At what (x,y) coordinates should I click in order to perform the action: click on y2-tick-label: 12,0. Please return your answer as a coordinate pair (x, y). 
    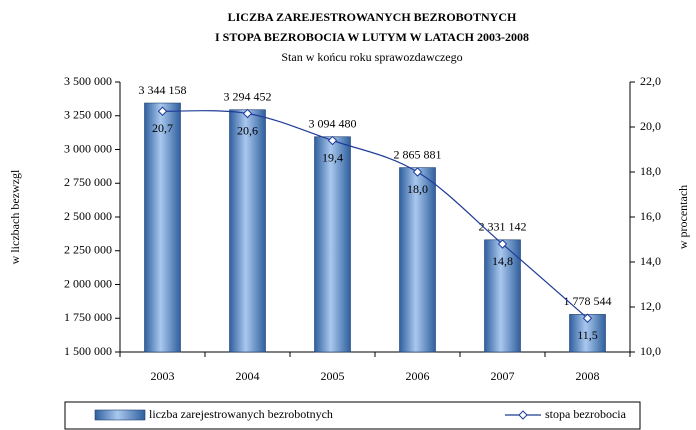
    Looking at the image, I should click on (650, 306).